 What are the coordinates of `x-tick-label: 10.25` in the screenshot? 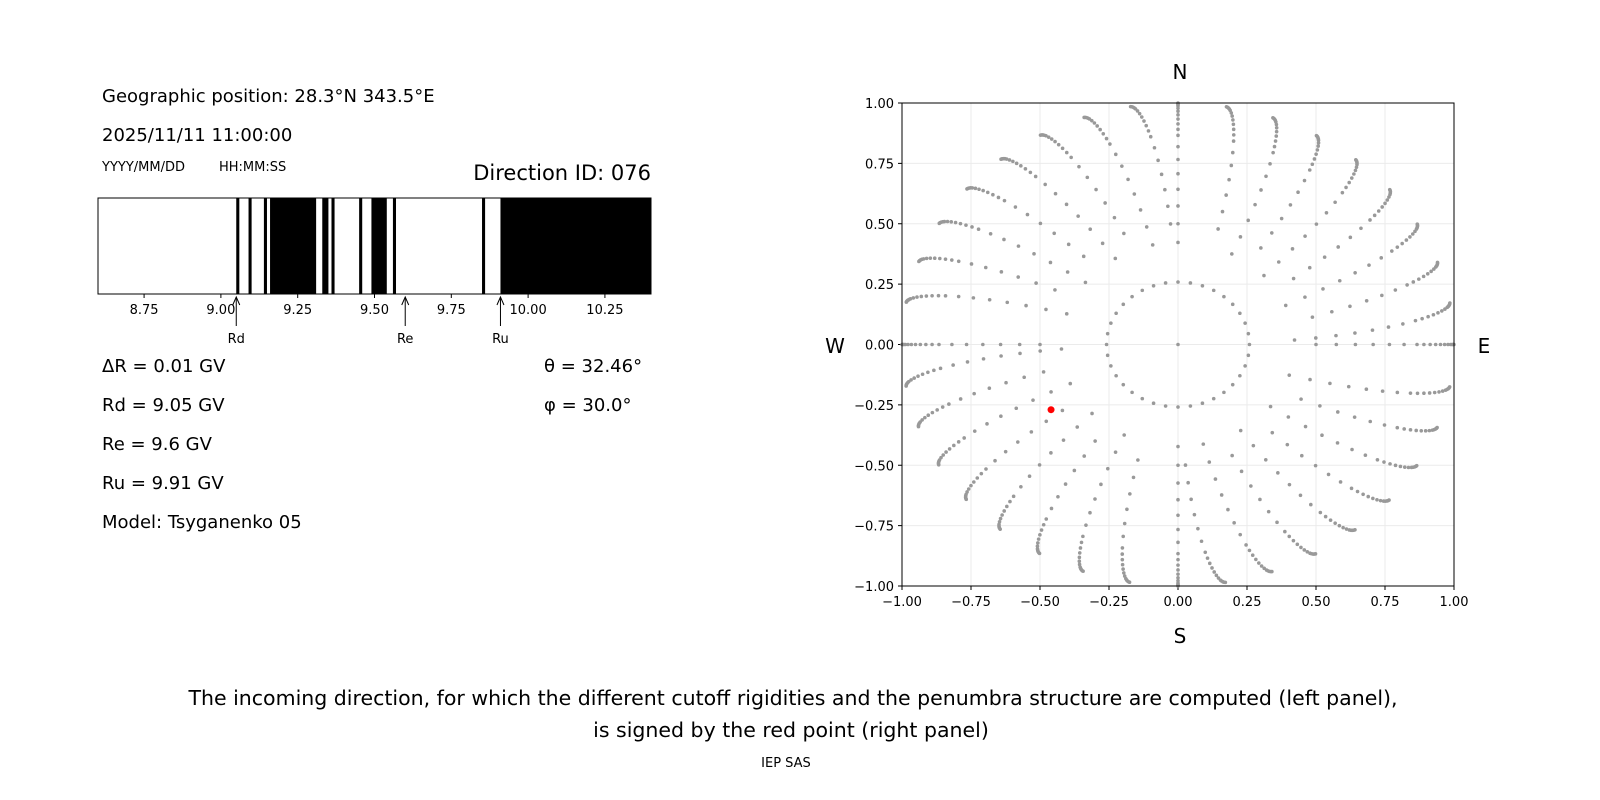 It's located at (604, 310).